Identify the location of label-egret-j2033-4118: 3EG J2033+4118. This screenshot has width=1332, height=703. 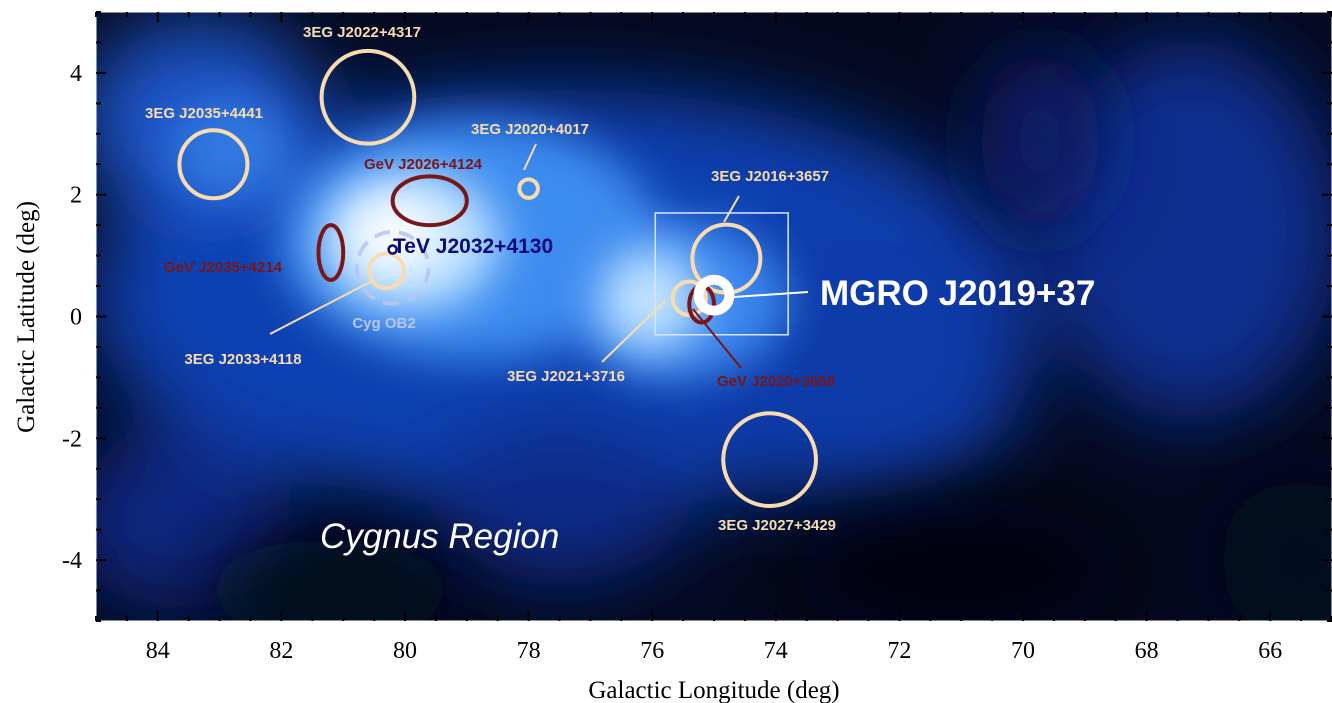
(242, 359).